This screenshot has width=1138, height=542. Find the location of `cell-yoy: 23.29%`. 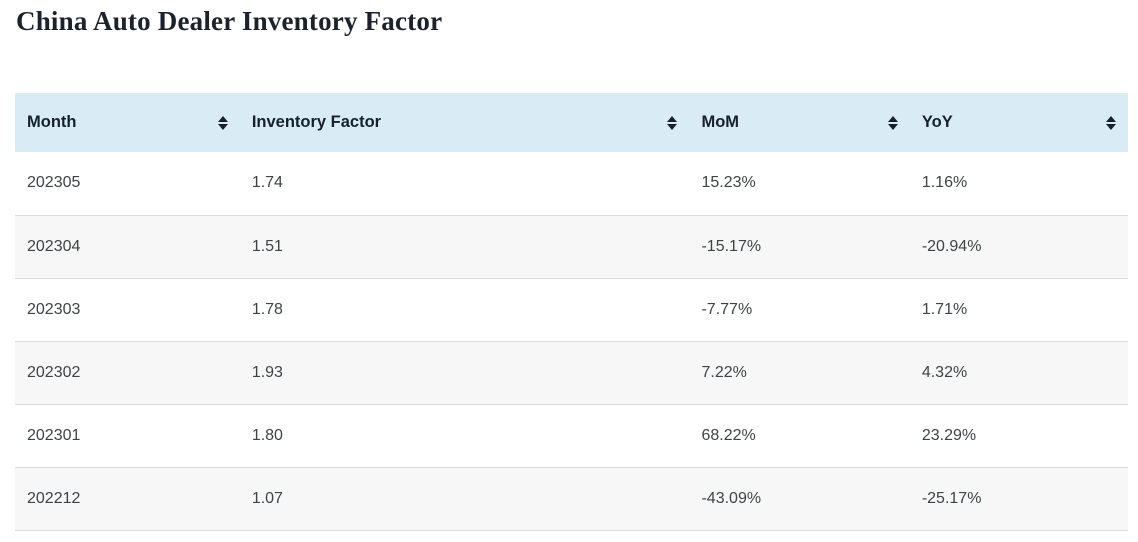

cell-yoy: 23.29% is located at coordinates (949, 435).